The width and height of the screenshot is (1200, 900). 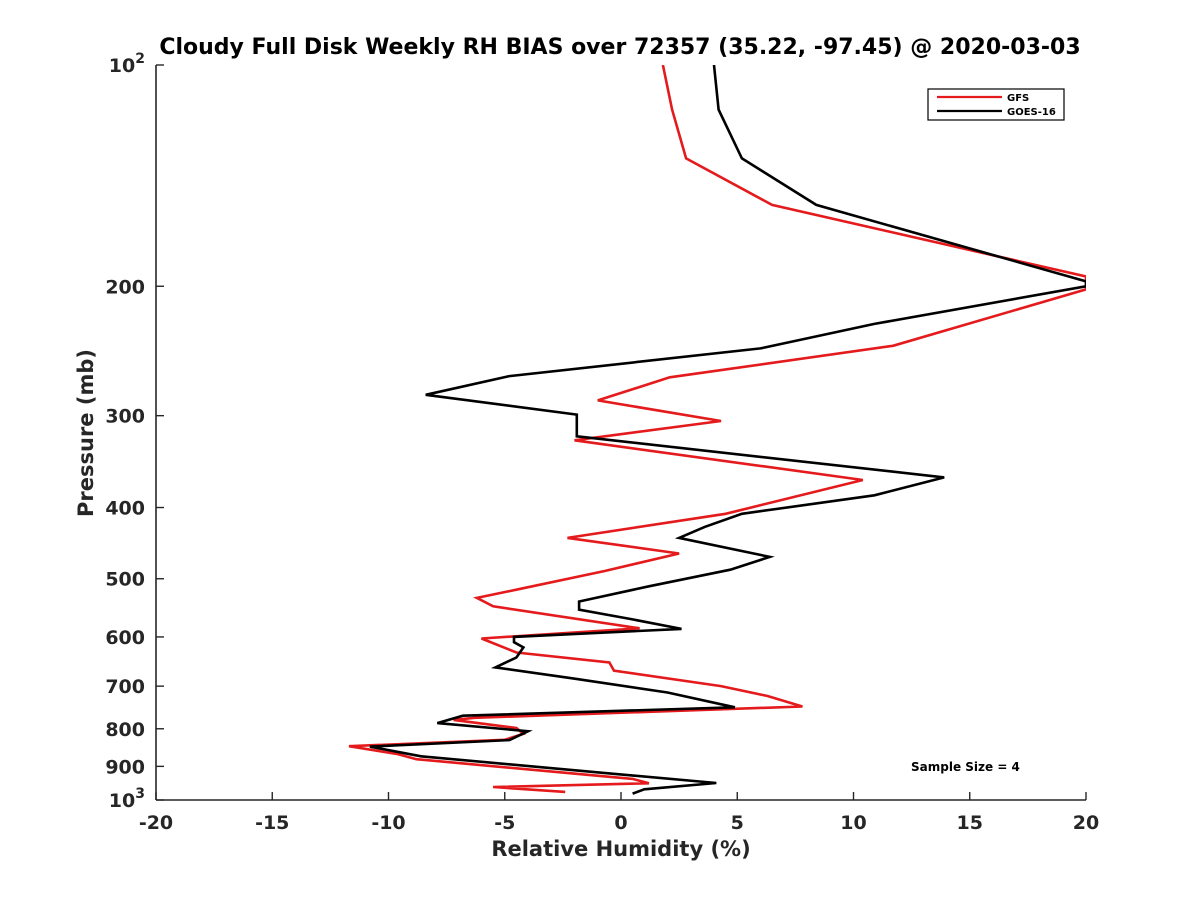 I want to click on x-axis-label: Relative Humidity (%), so click(x=620, y=849).